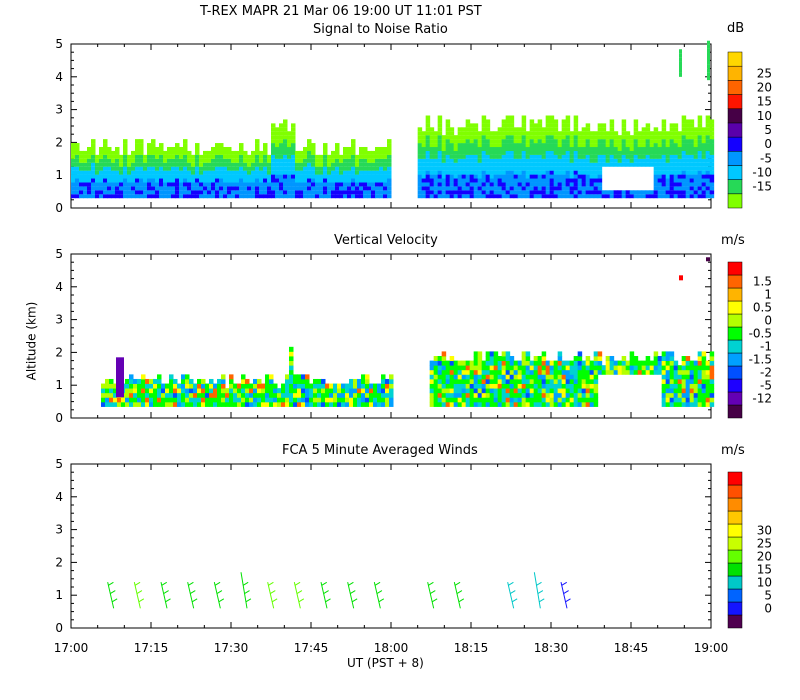 The width and height of the screenshot is (800, 700). What do you see at coordinates (764, 87) in the screenshot?
I see `colorbar-label: 20` at bounding box center [764, 87].